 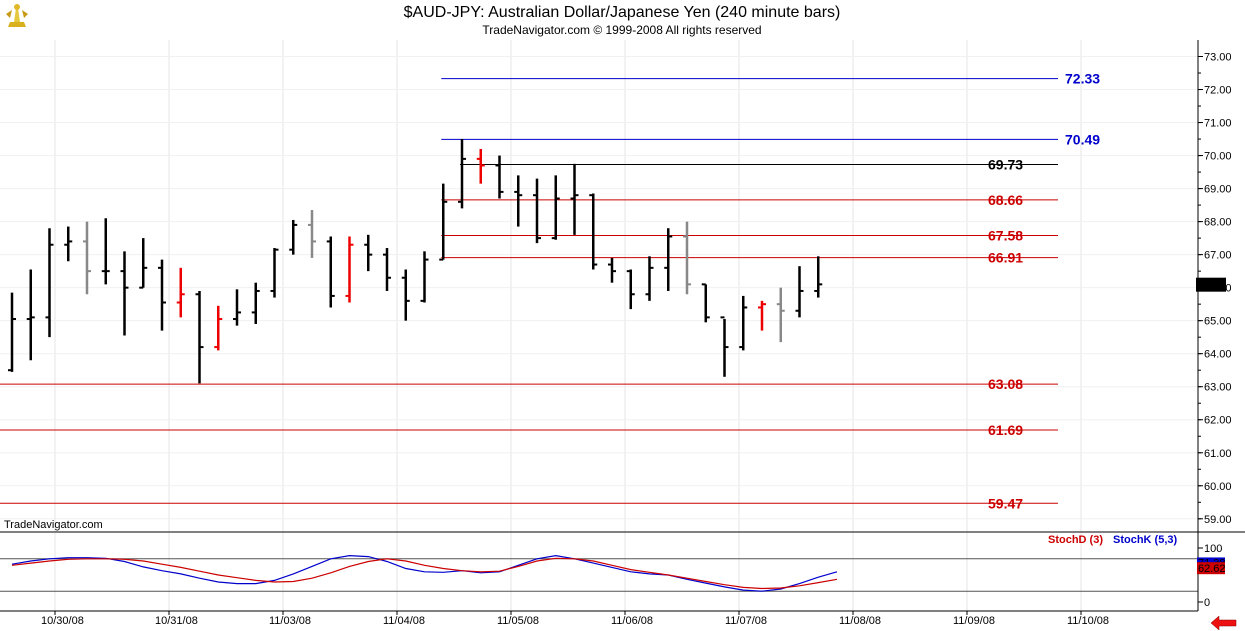 I want to click on y-tick-label: 71.00, so click(x=1218, y=124).